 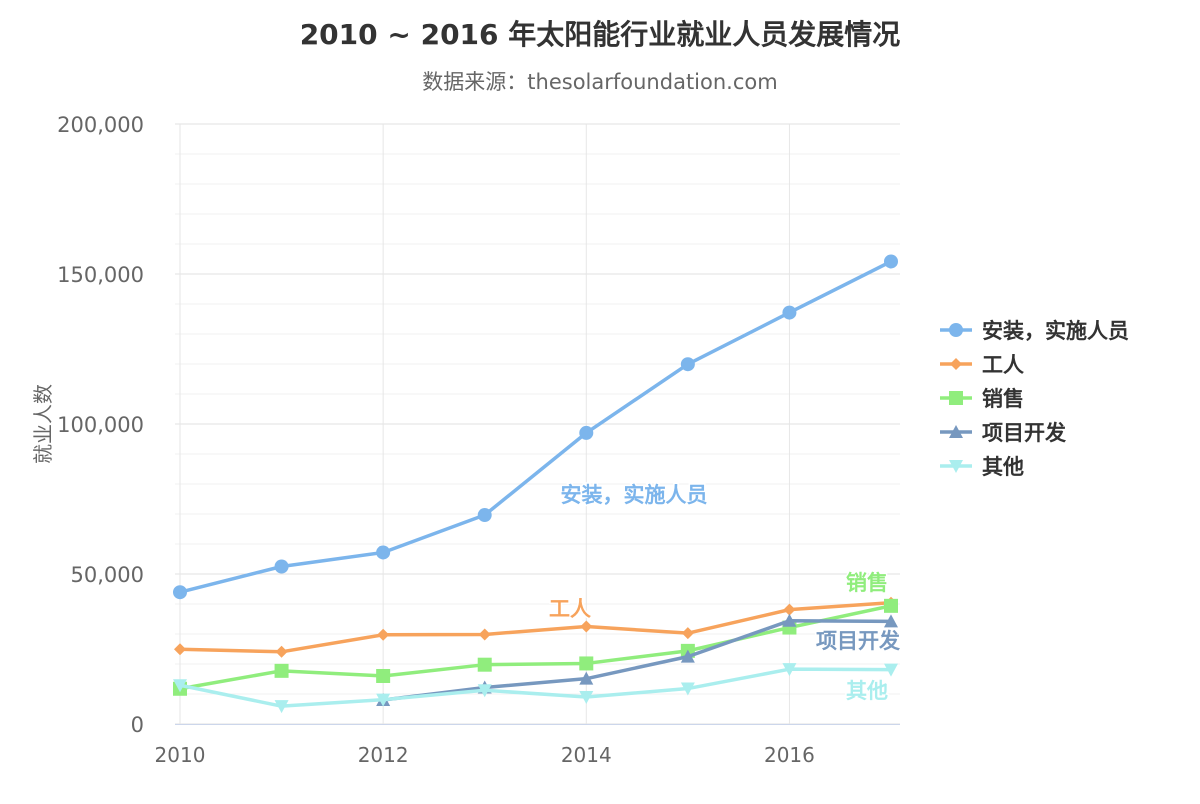 I want to click on x-tick-label: 2012, so click(x=383, y=755).